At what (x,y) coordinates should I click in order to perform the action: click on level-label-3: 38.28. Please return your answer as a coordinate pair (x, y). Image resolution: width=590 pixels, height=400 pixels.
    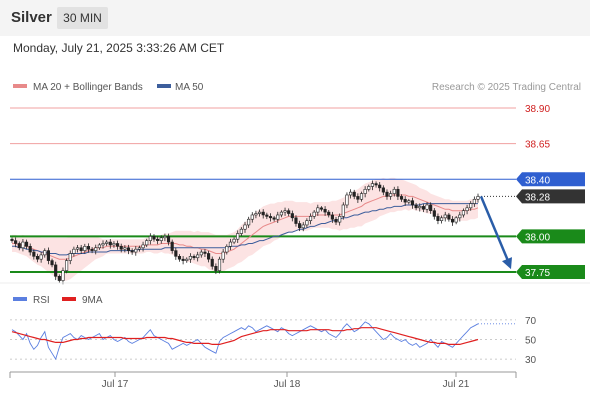
    Looking at the image, I should click on (537, 197).